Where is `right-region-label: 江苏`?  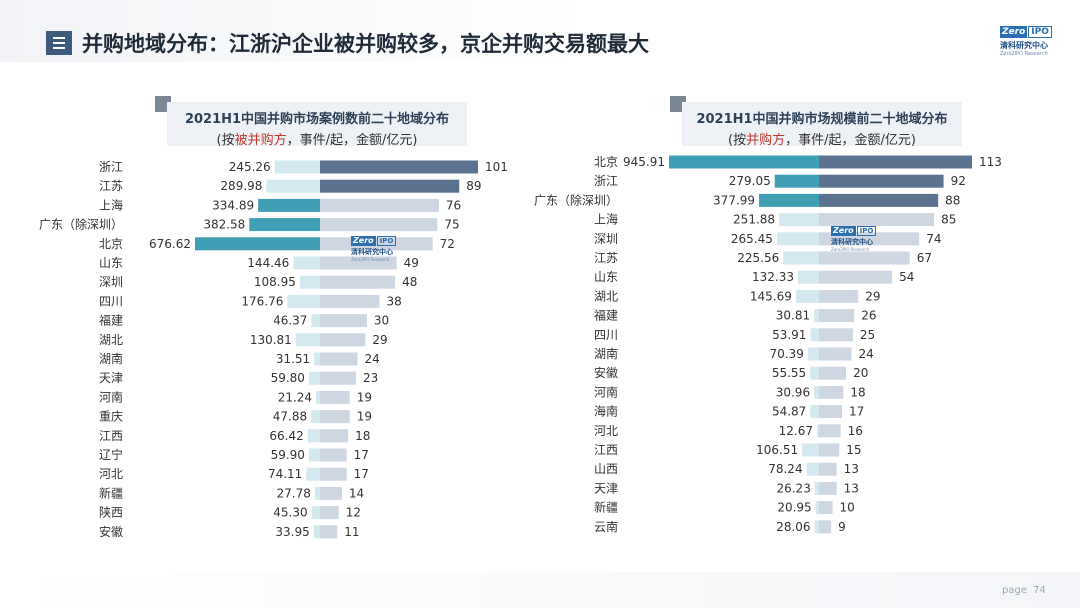
right-region-label: 江苏 is located at coordinates (606, 258).